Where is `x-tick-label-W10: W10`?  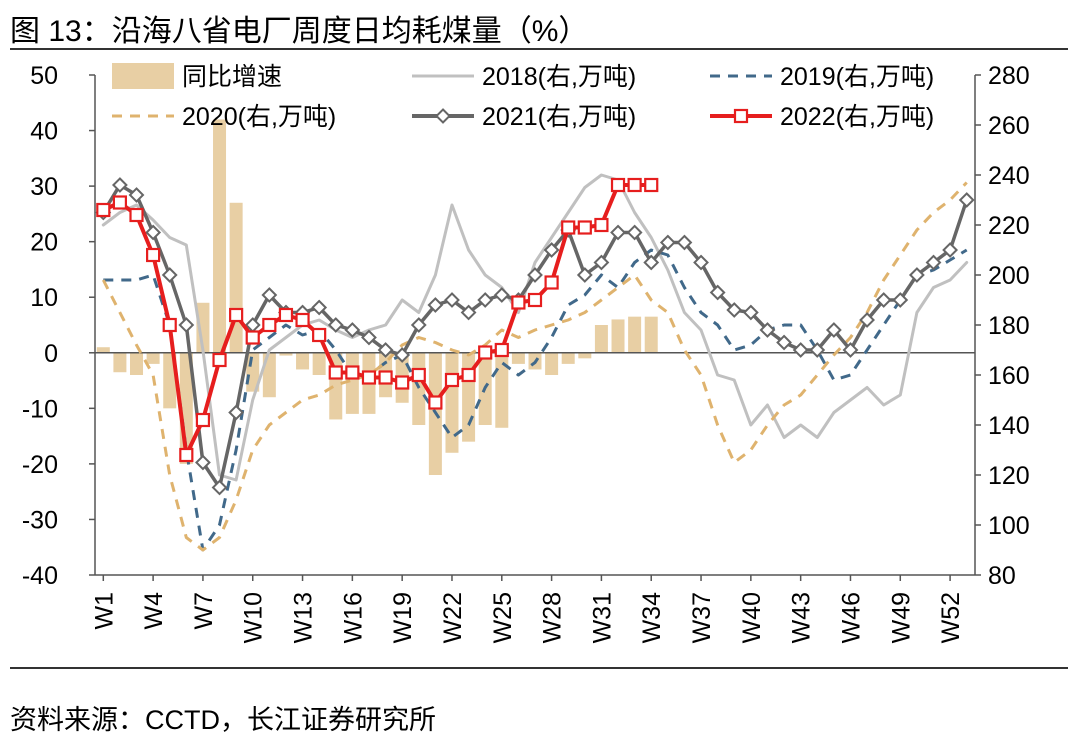 x-tick-label-W10: W10 is located at coordinates (254, 617).